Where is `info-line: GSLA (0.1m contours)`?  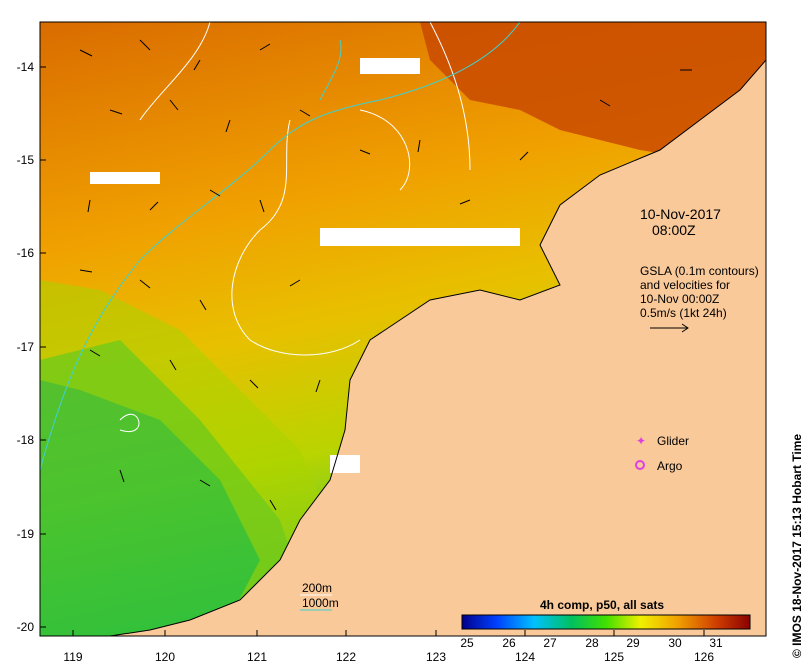
info-line: GSLA (0.1m contours) is located at coordinates (699, 271).